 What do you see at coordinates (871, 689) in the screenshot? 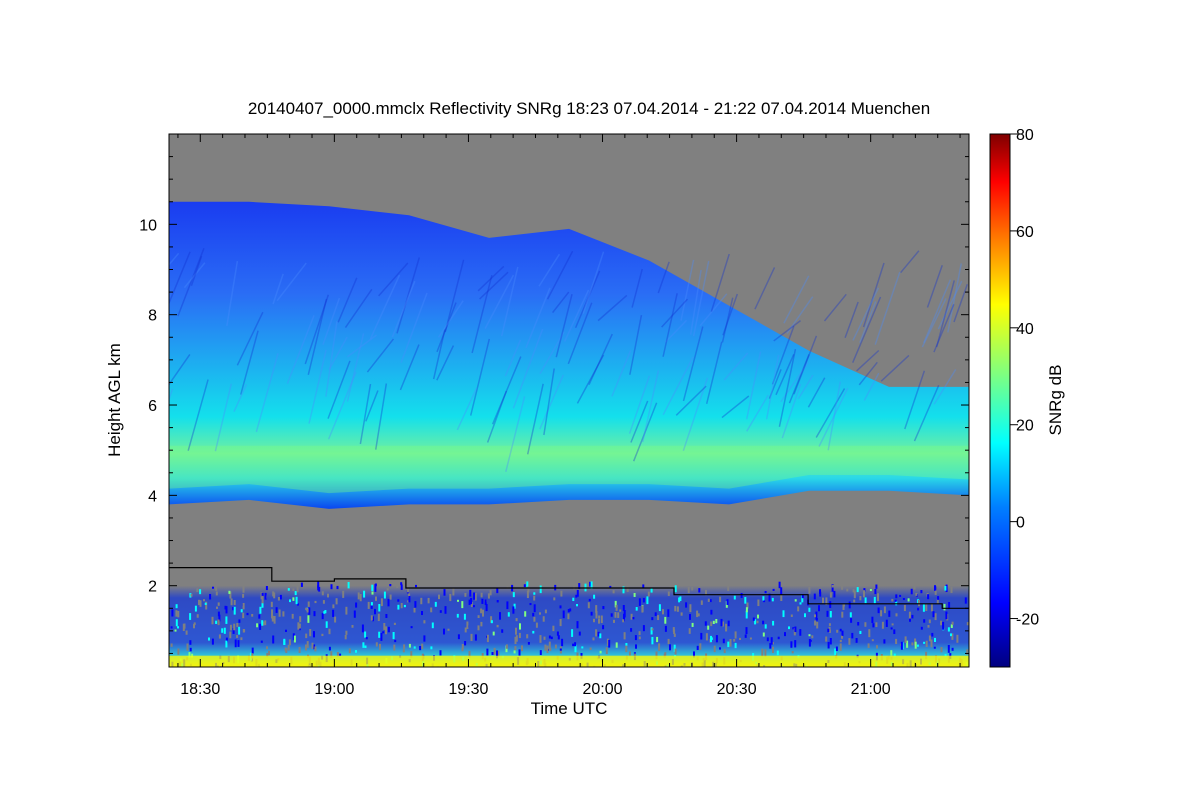
I see `x-tick-label: 21:00` at bounding box center [871, 689].